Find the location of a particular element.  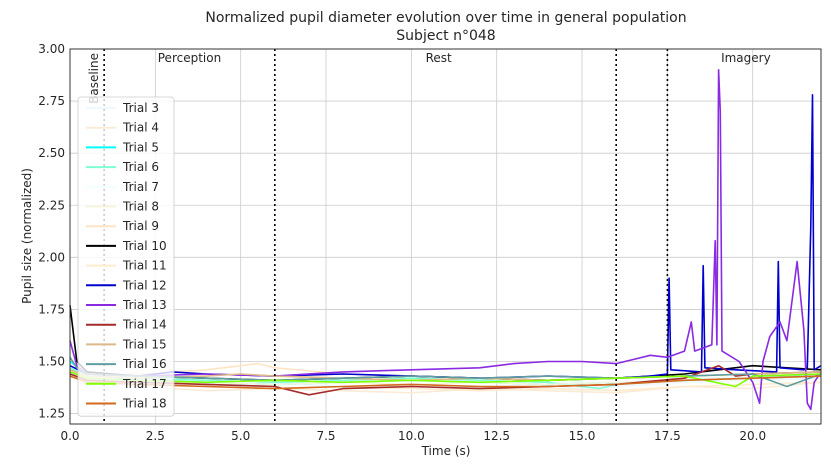

x-tick-label: 5.0 is located at coordinates (240, 436).